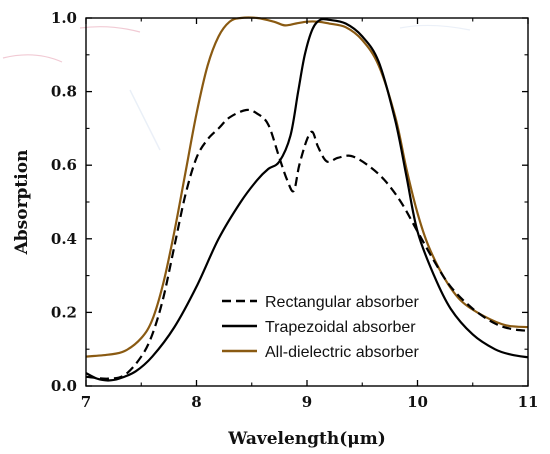 The image size is (550, 454). I want to click on legend-label-all-dielectric-absorber: All-dielectric absorber, so click(342, 352).